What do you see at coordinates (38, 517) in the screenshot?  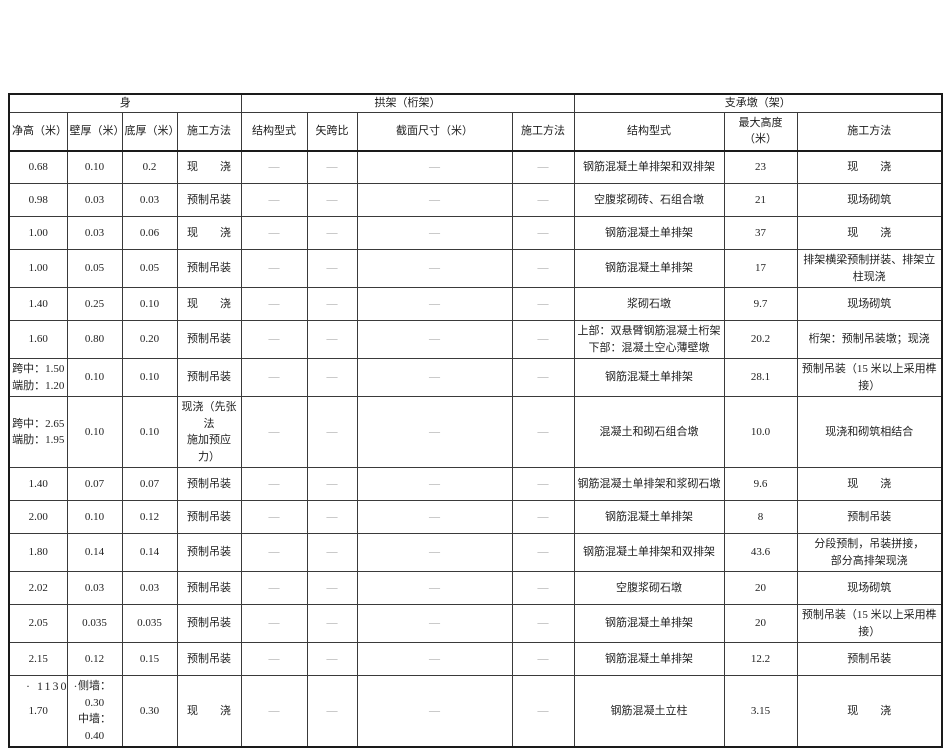 I see `table-cell: 2.00` at bounding box center [38, 517].